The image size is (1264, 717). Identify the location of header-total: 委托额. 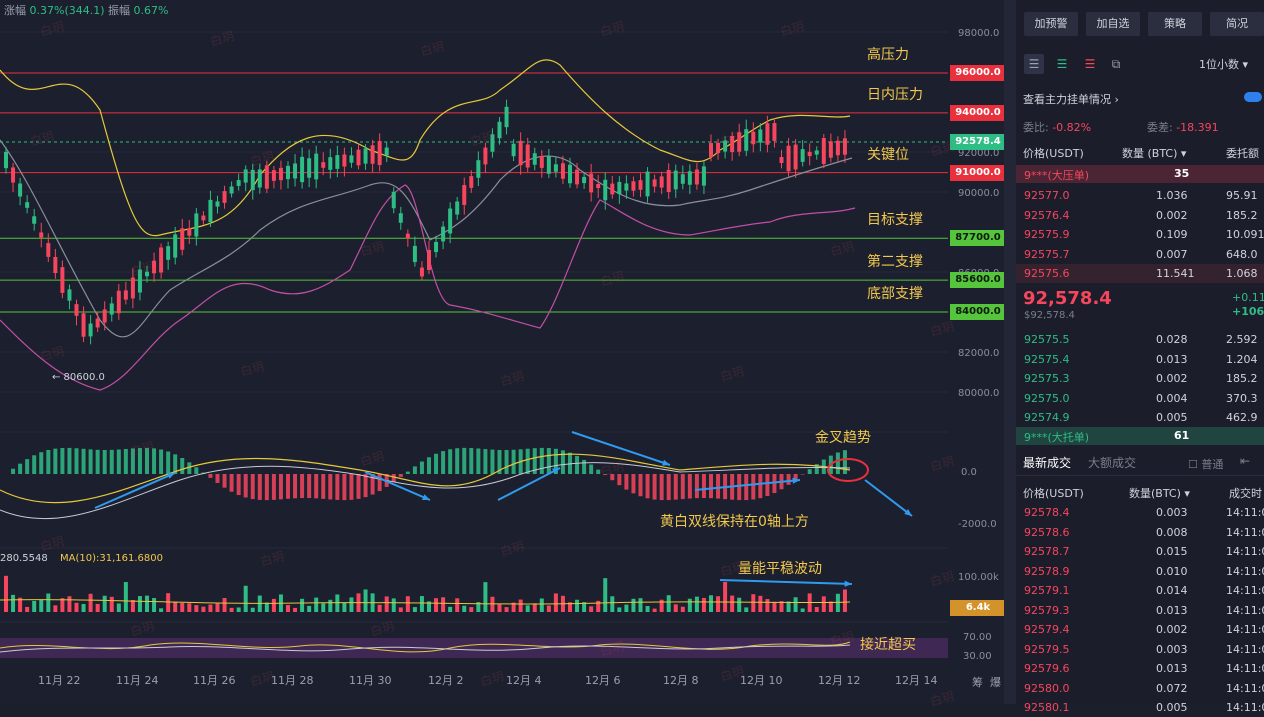
(1242, 153).